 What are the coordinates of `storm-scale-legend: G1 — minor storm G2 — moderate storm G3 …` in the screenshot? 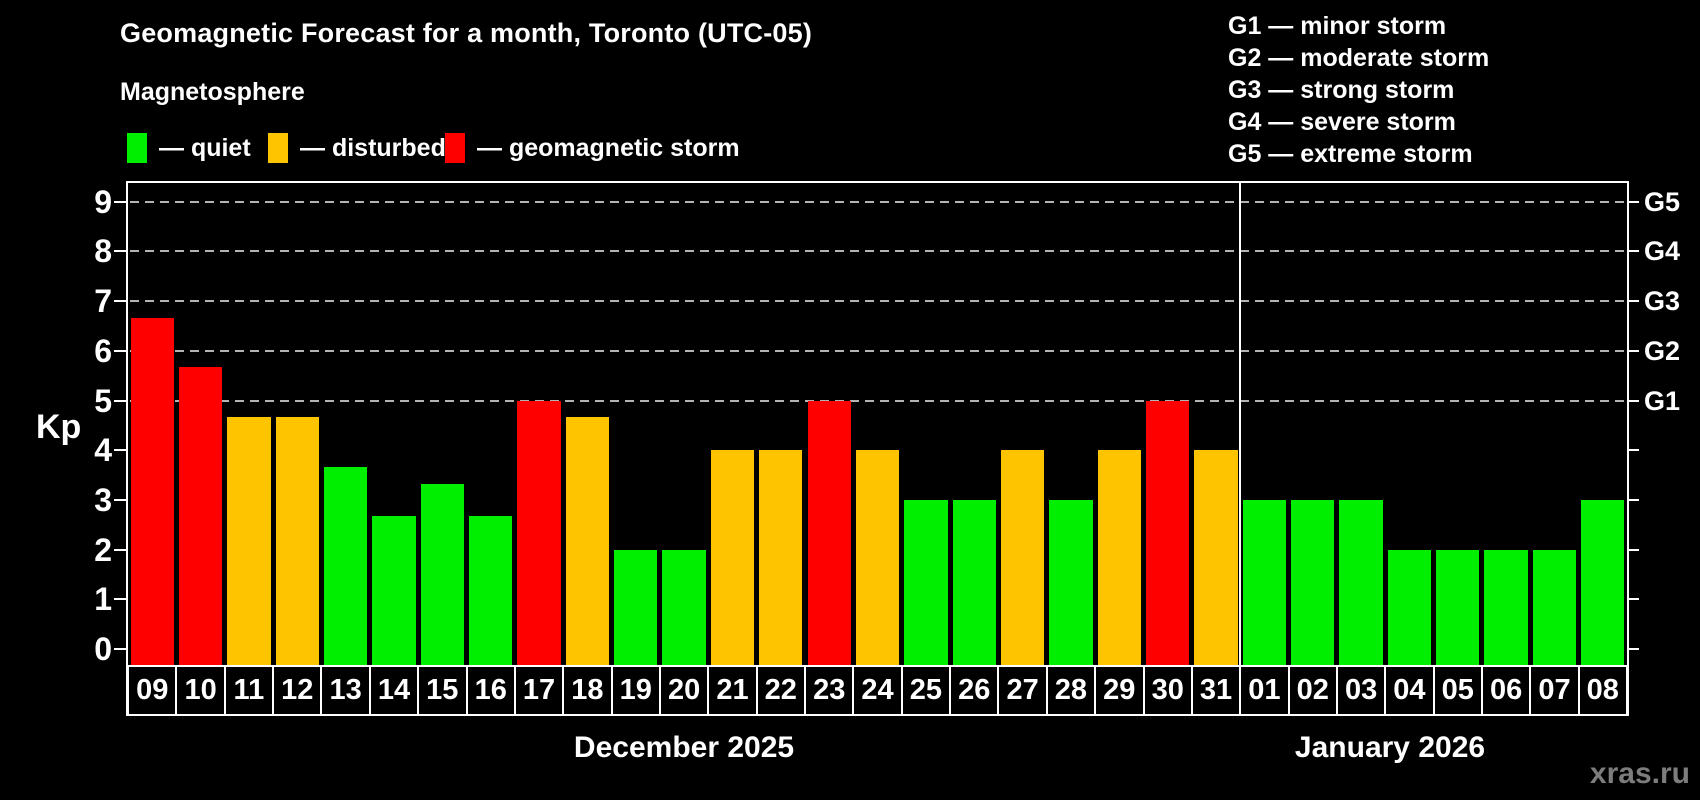 It's located at (1358, 90).